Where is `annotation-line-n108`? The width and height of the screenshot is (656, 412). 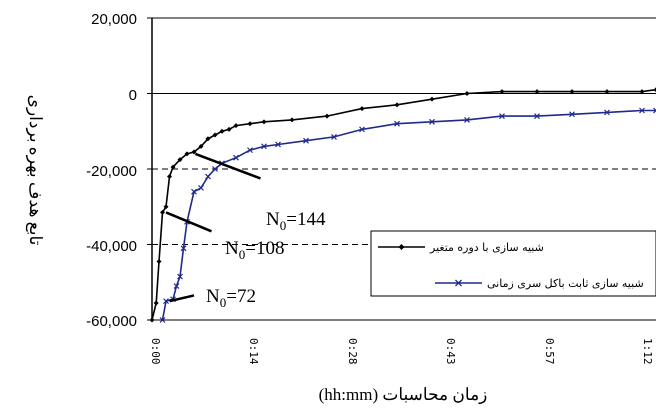 annotation-line-n108 is located at coordinates (188, 222).